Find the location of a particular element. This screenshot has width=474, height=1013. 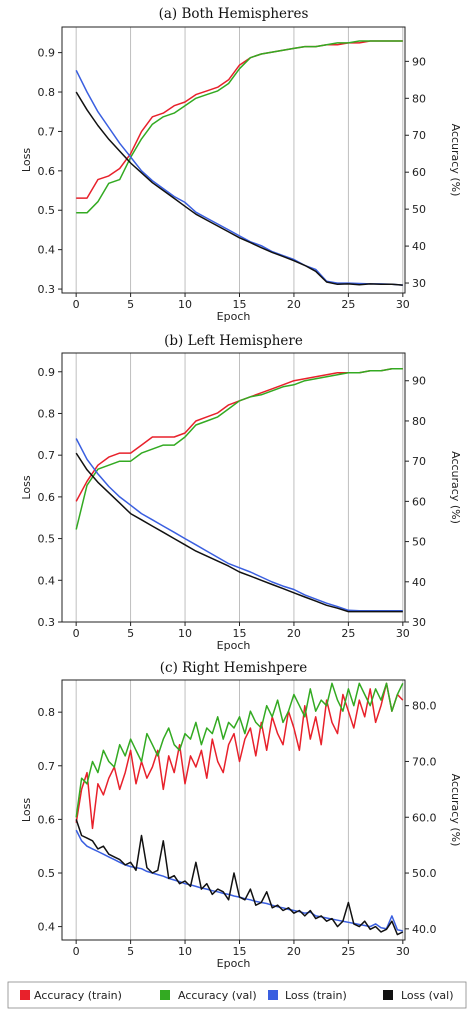

y2-tick-label: 50.0 is located at coordinates (424, 873).